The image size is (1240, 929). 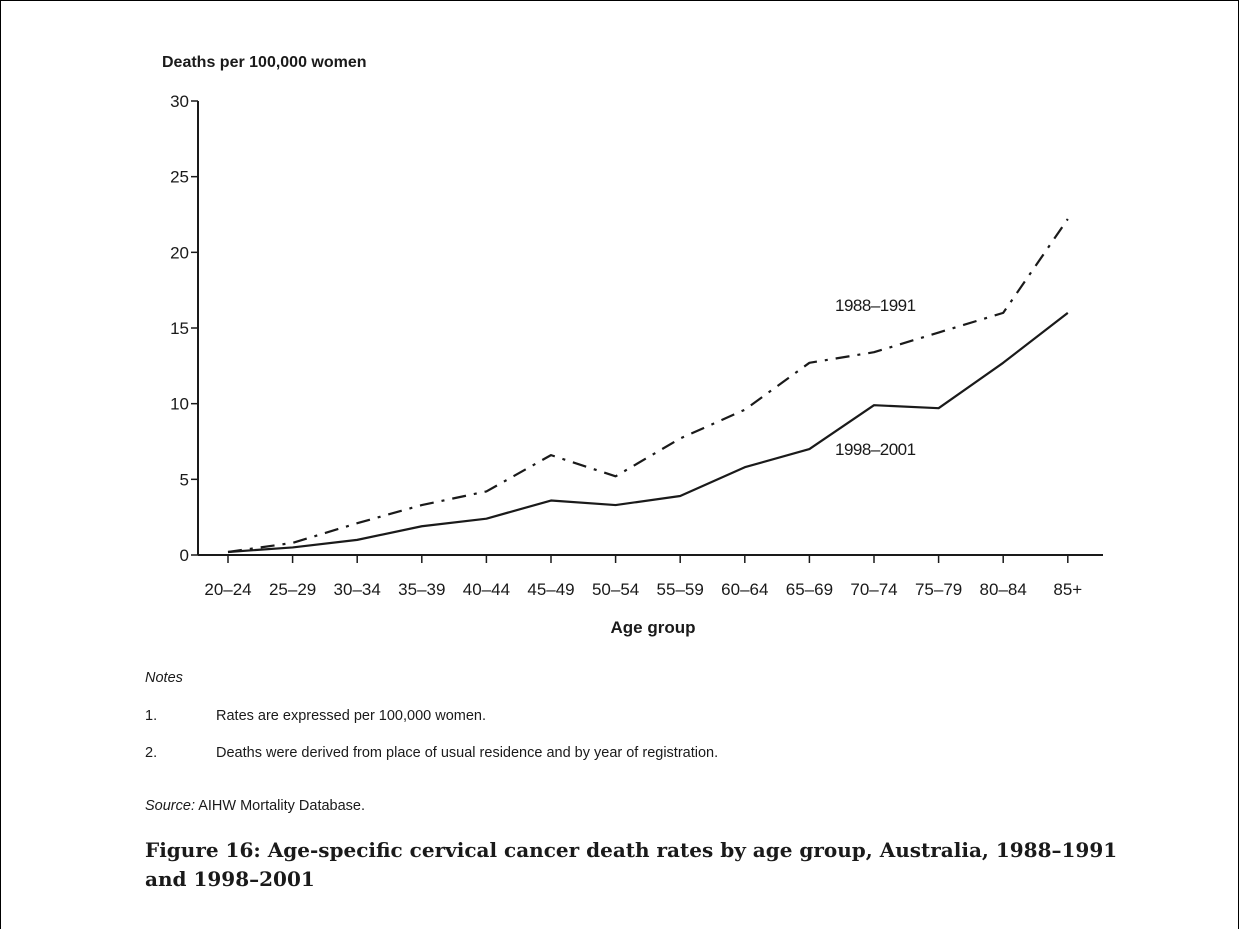 What do you see at coordinates (1003, 589) in the screenshot?
I see `x-tick-label-12: 80–84` at bounding box center [1003, 589].